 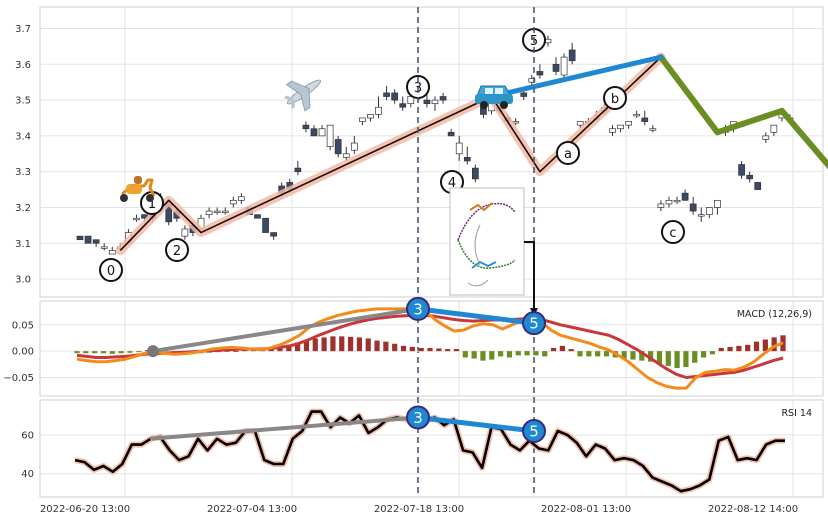 I want to click on rsi-marker-3: 3, so click(x=418, y=417).